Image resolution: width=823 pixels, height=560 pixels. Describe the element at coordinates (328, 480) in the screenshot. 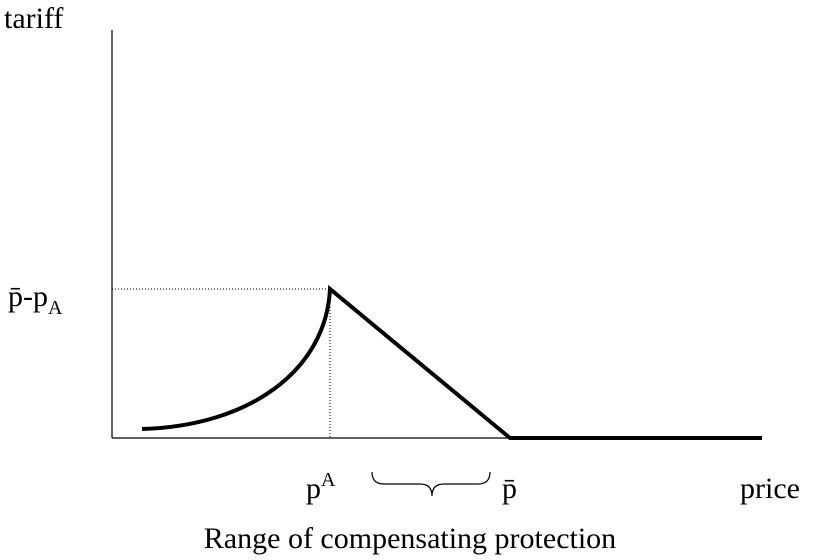

I see `label-sup: A` at that location.